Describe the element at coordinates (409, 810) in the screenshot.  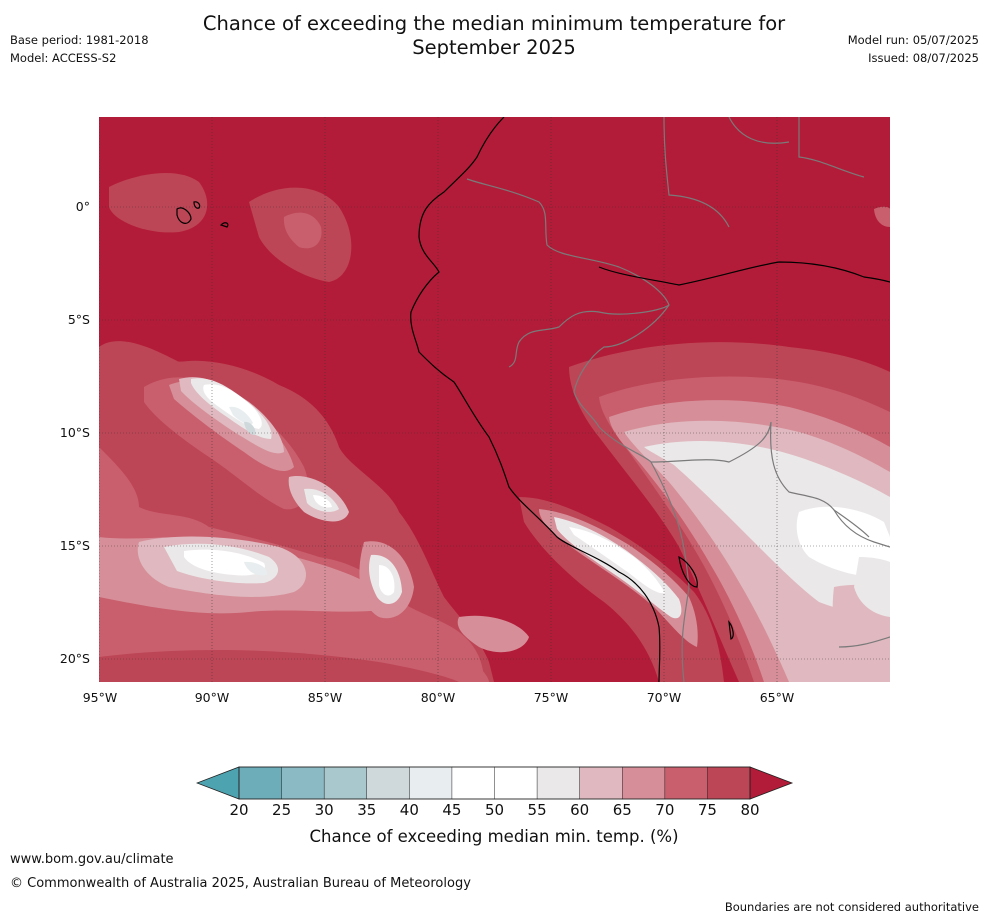
I see `colorbar-tick-40: 40` at that location.